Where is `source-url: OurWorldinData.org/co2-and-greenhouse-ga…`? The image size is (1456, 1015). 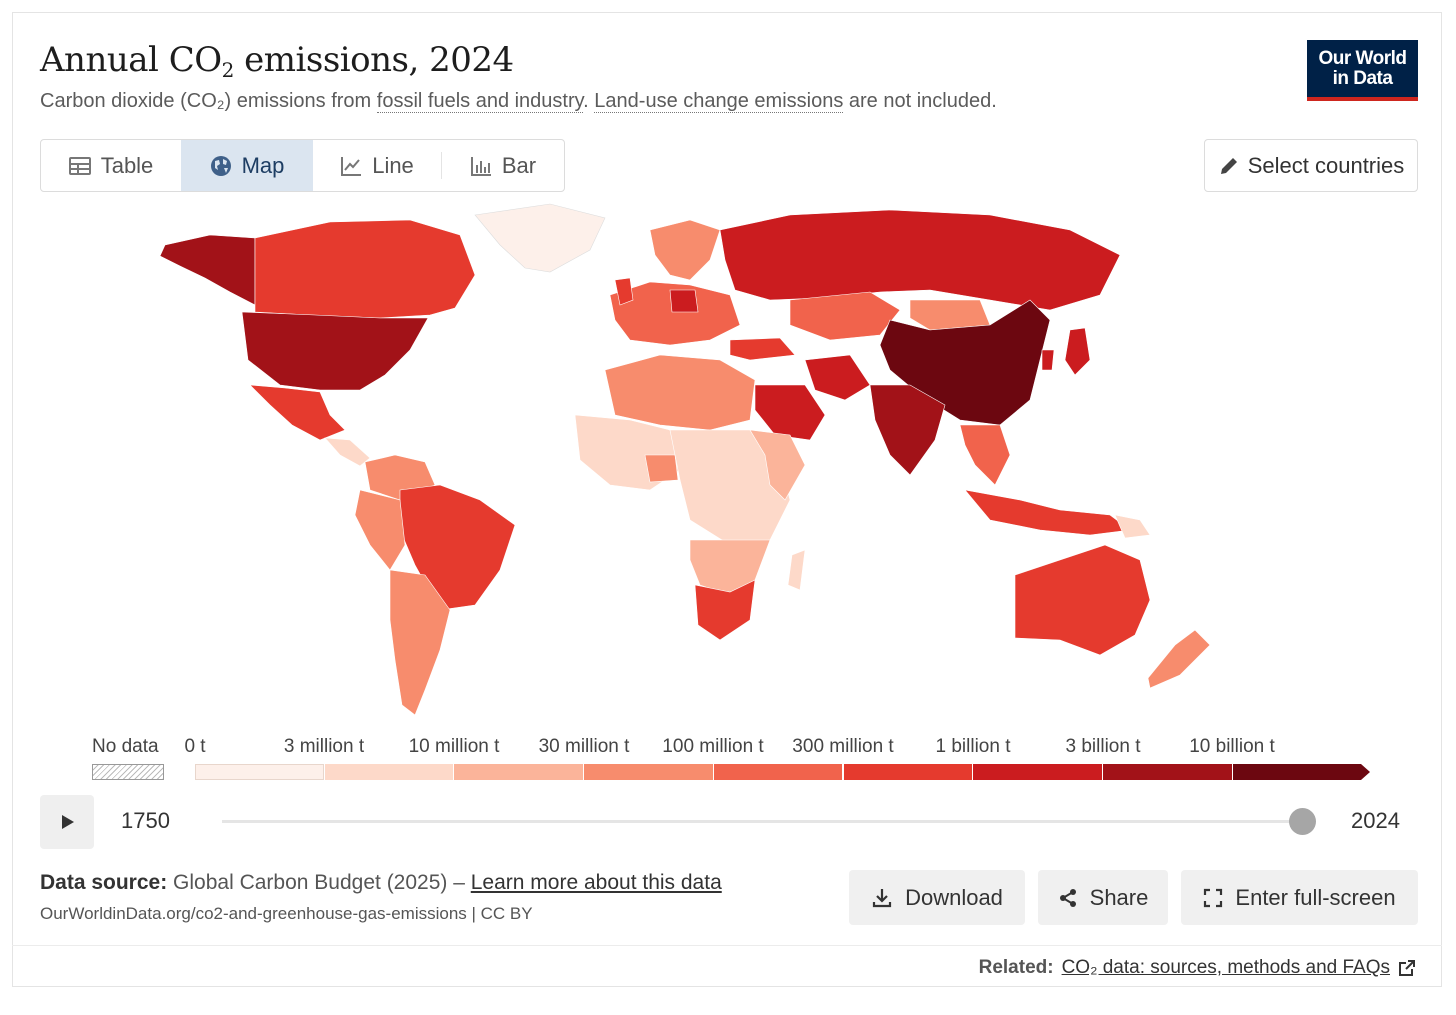
source-url: OurWorldinData.org/co2-and-greenhouse-ga… is located at coordinates (286, 913).